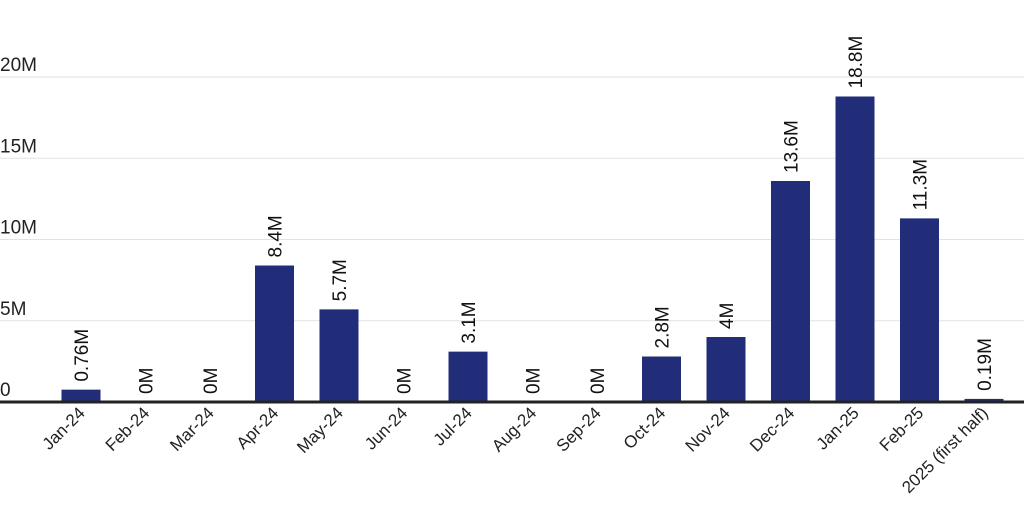 The image size is (1024, 512). I want to click on x-tick-label: Jan-25, so click(838, 428).